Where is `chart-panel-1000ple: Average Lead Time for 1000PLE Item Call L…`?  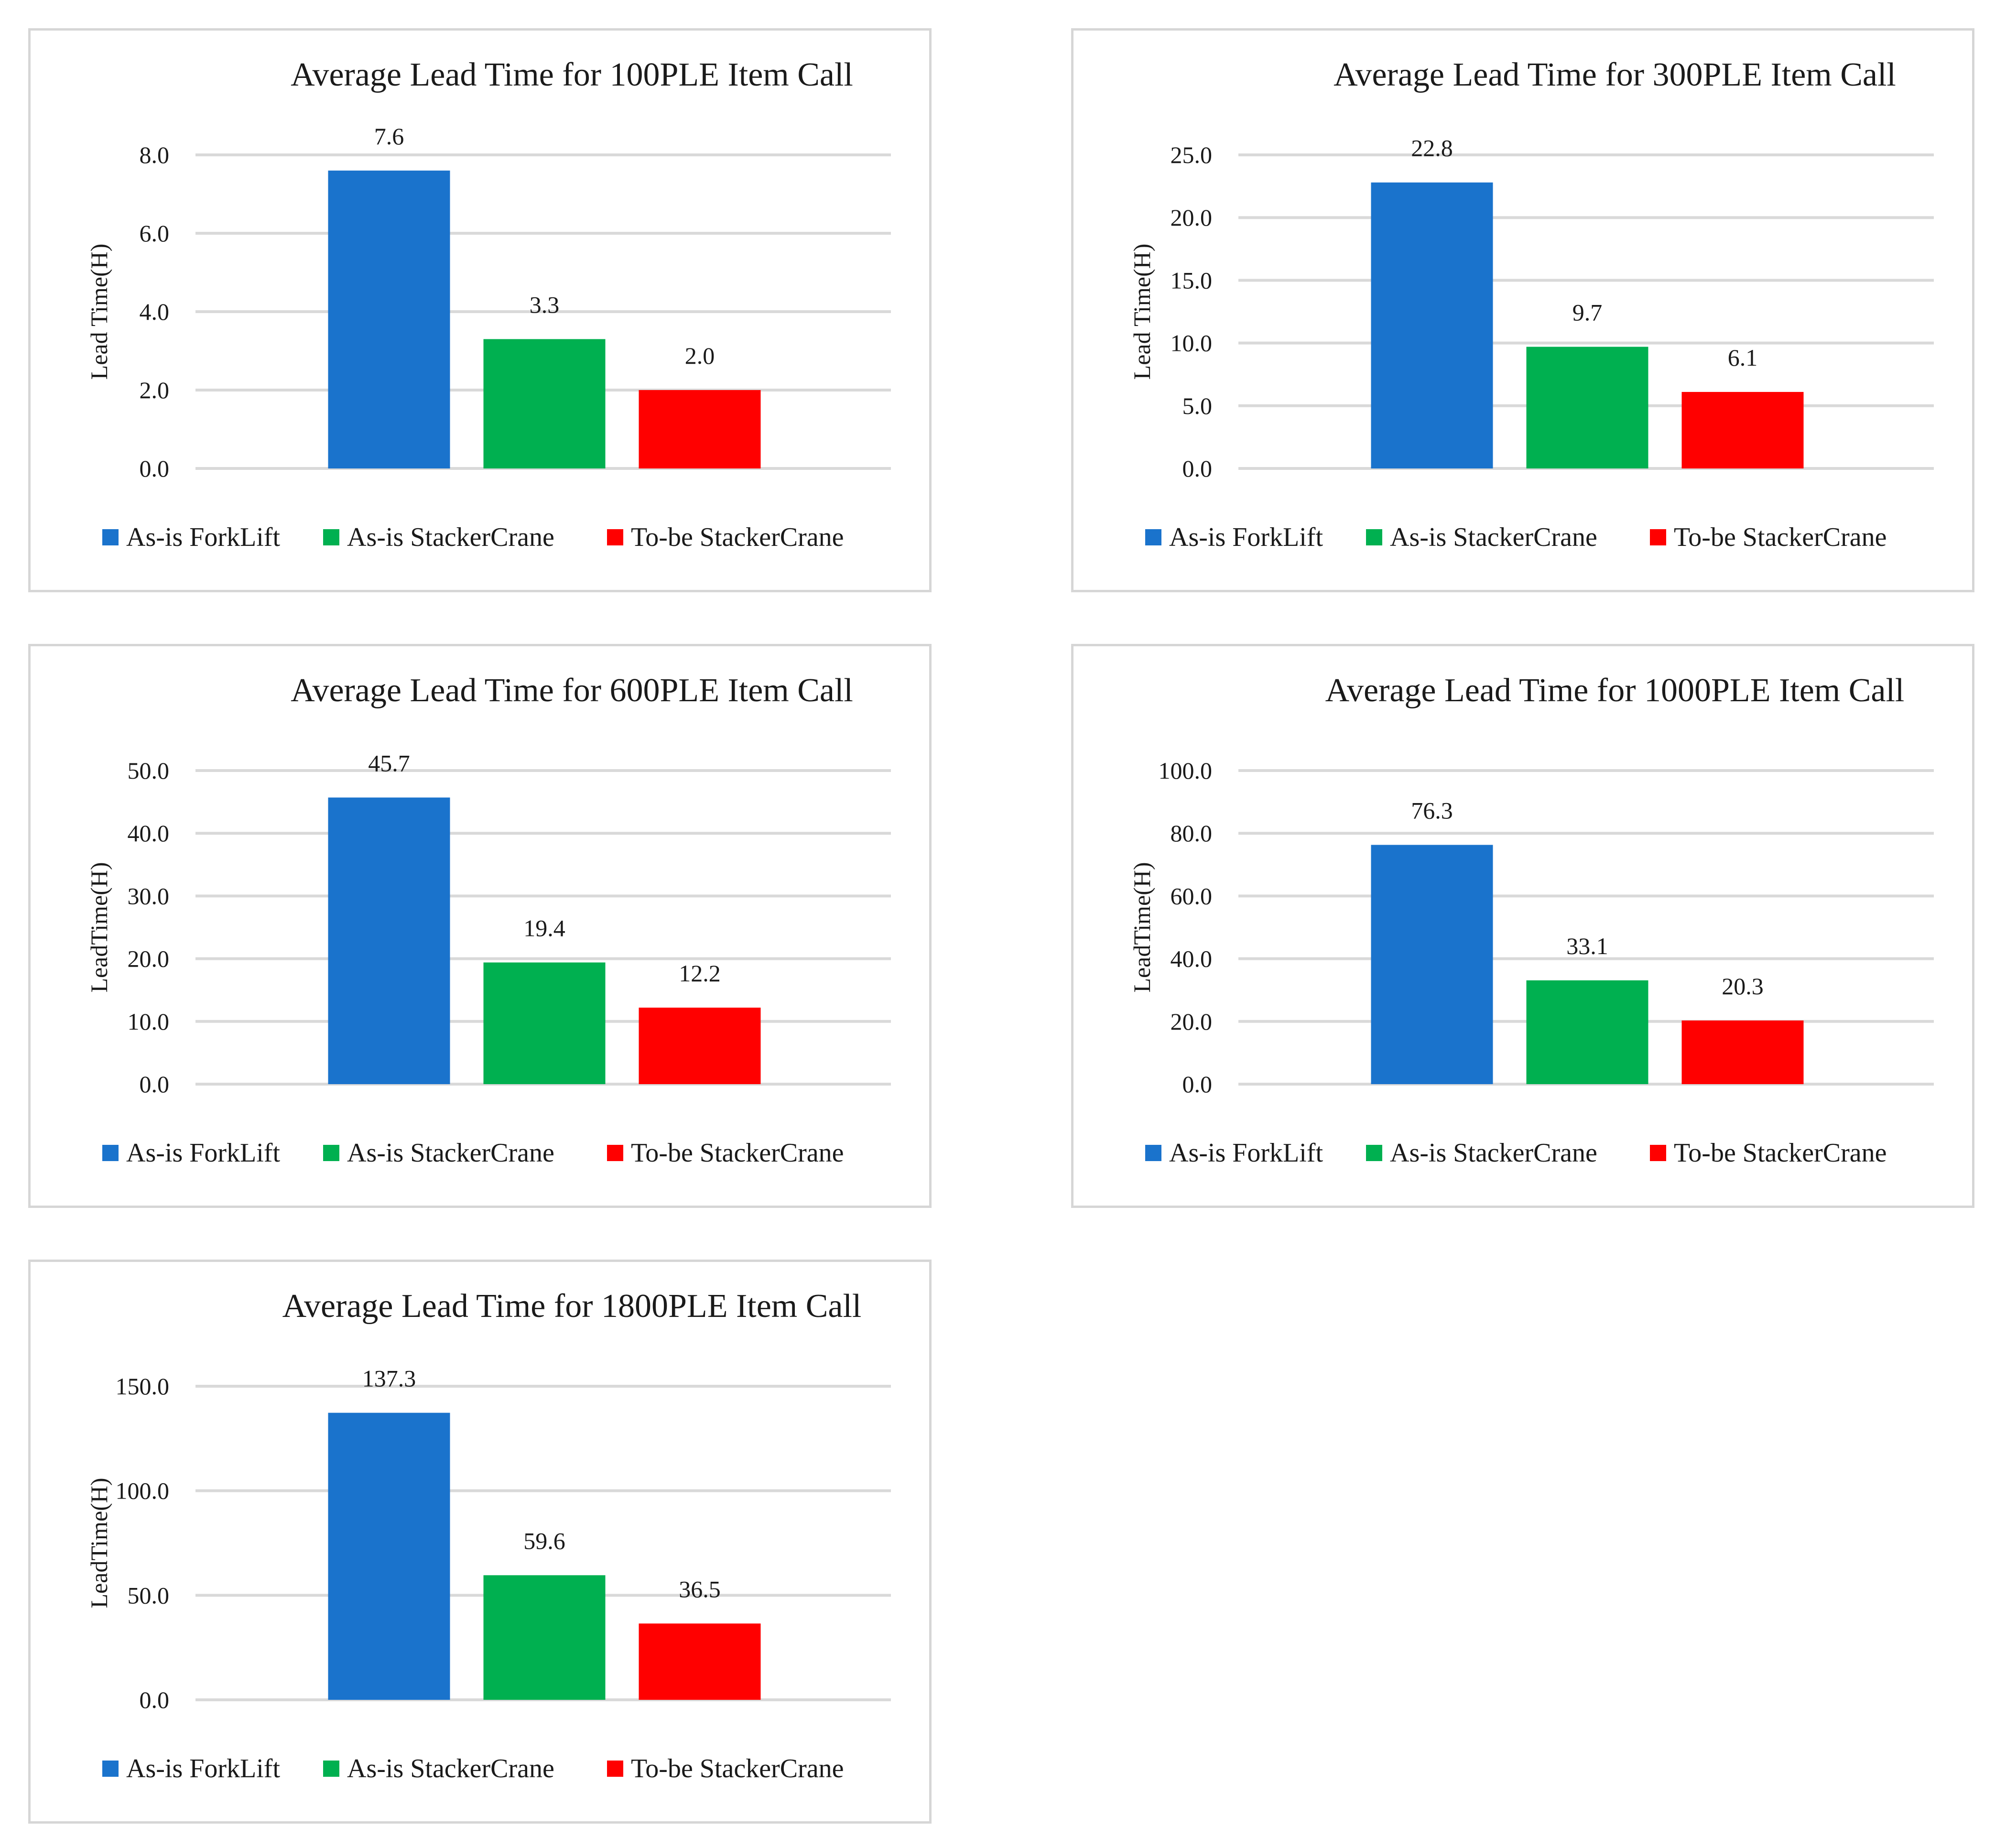 chart-panel-1000ple: Average Lead Time for 1000PLE Item Call L… is located at coordinates (1522, 926).